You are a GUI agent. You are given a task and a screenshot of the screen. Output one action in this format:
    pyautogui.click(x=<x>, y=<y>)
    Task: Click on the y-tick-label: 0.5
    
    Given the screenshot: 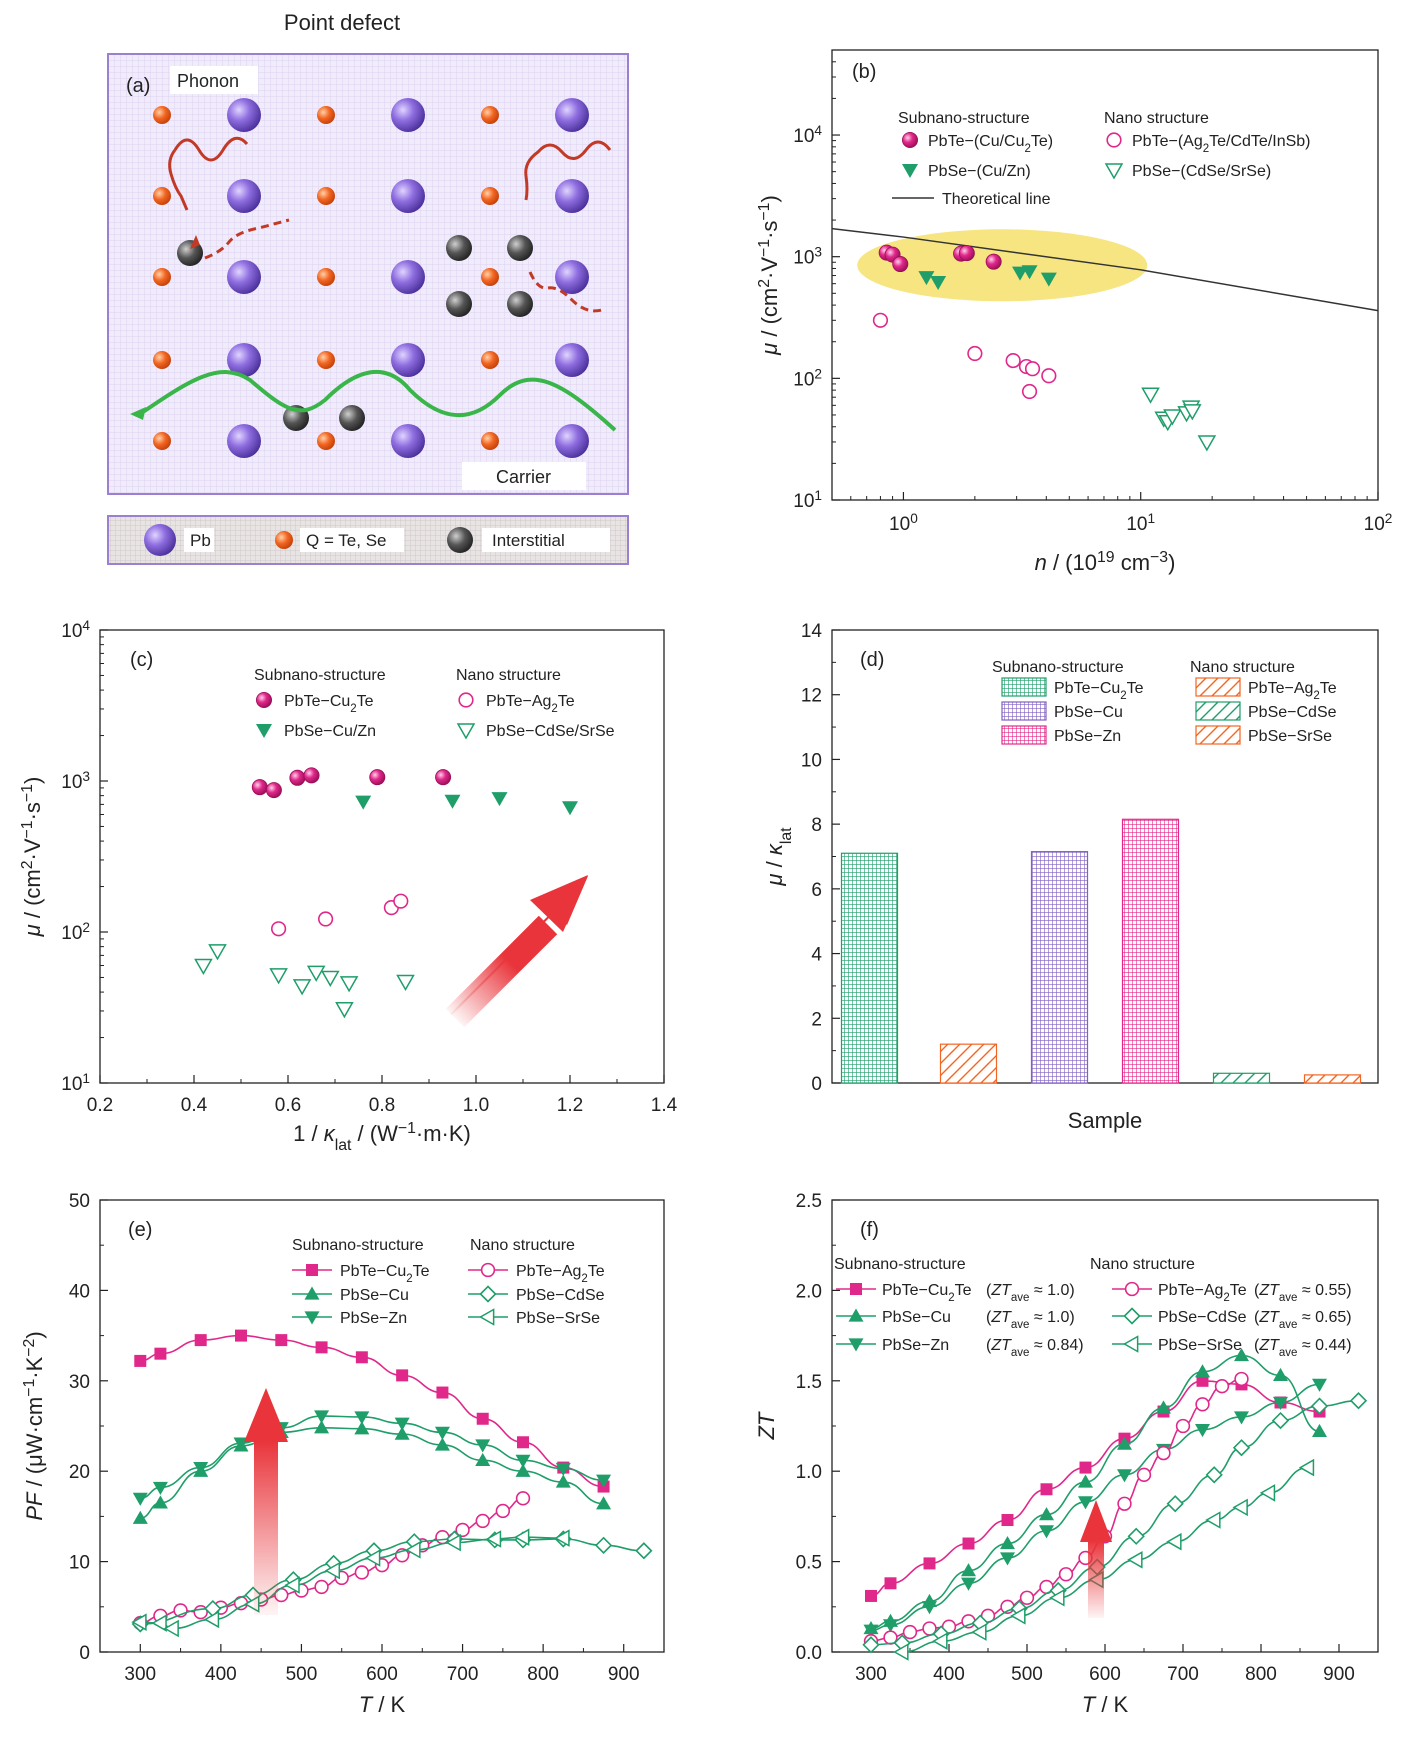 What is the action you would take?
    pyautogui.click(x=809, y=1563)
    